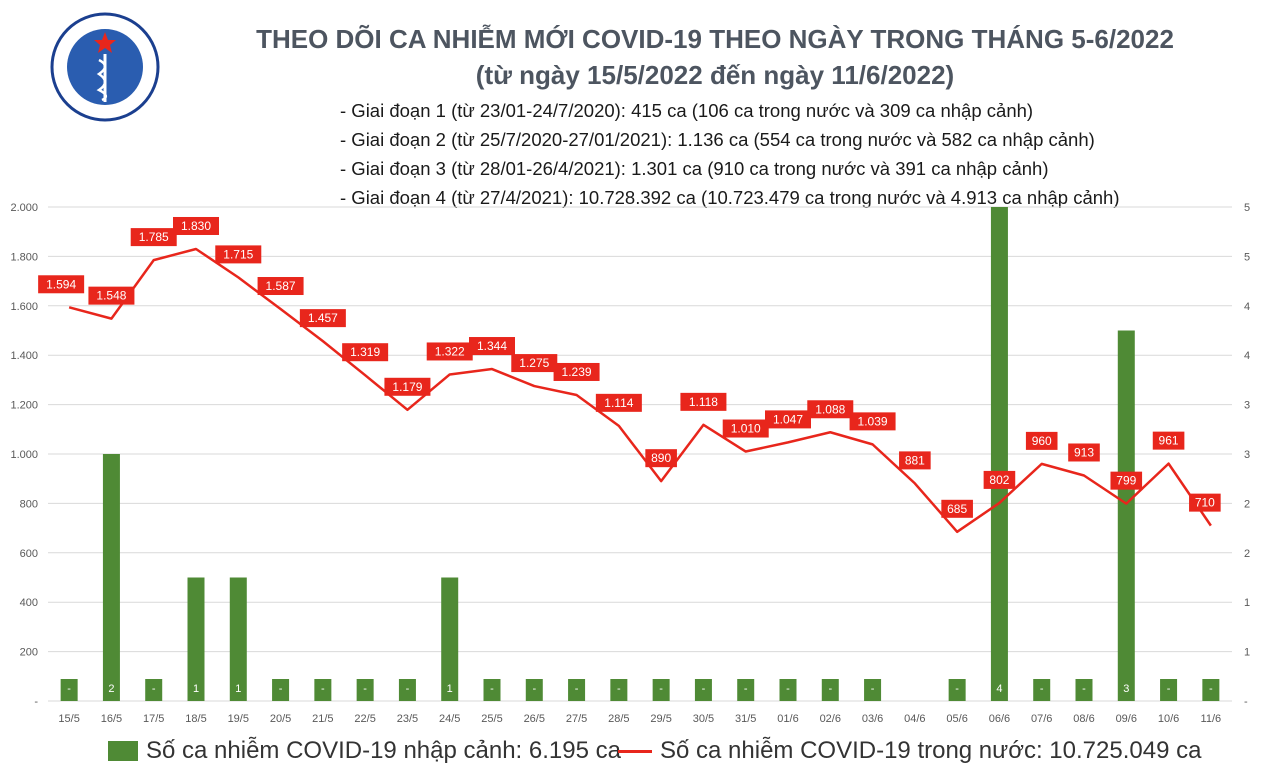 Image resolution: width=1280 pixels, height=775 pixels. I want to click on line-data-label: 1.785, so click(154, 237).